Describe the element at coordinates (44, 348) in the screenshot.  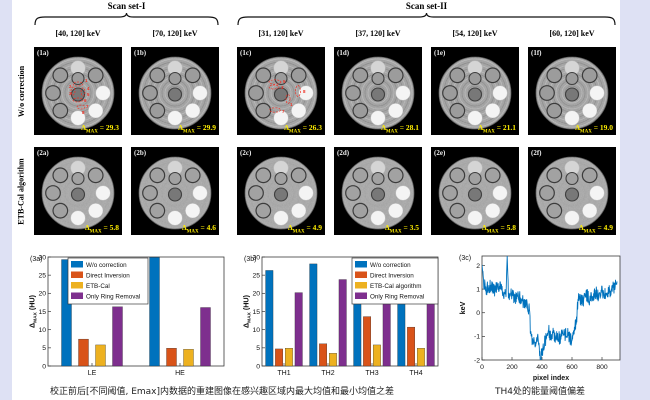
I see `y-tick-label: 5` at that location.